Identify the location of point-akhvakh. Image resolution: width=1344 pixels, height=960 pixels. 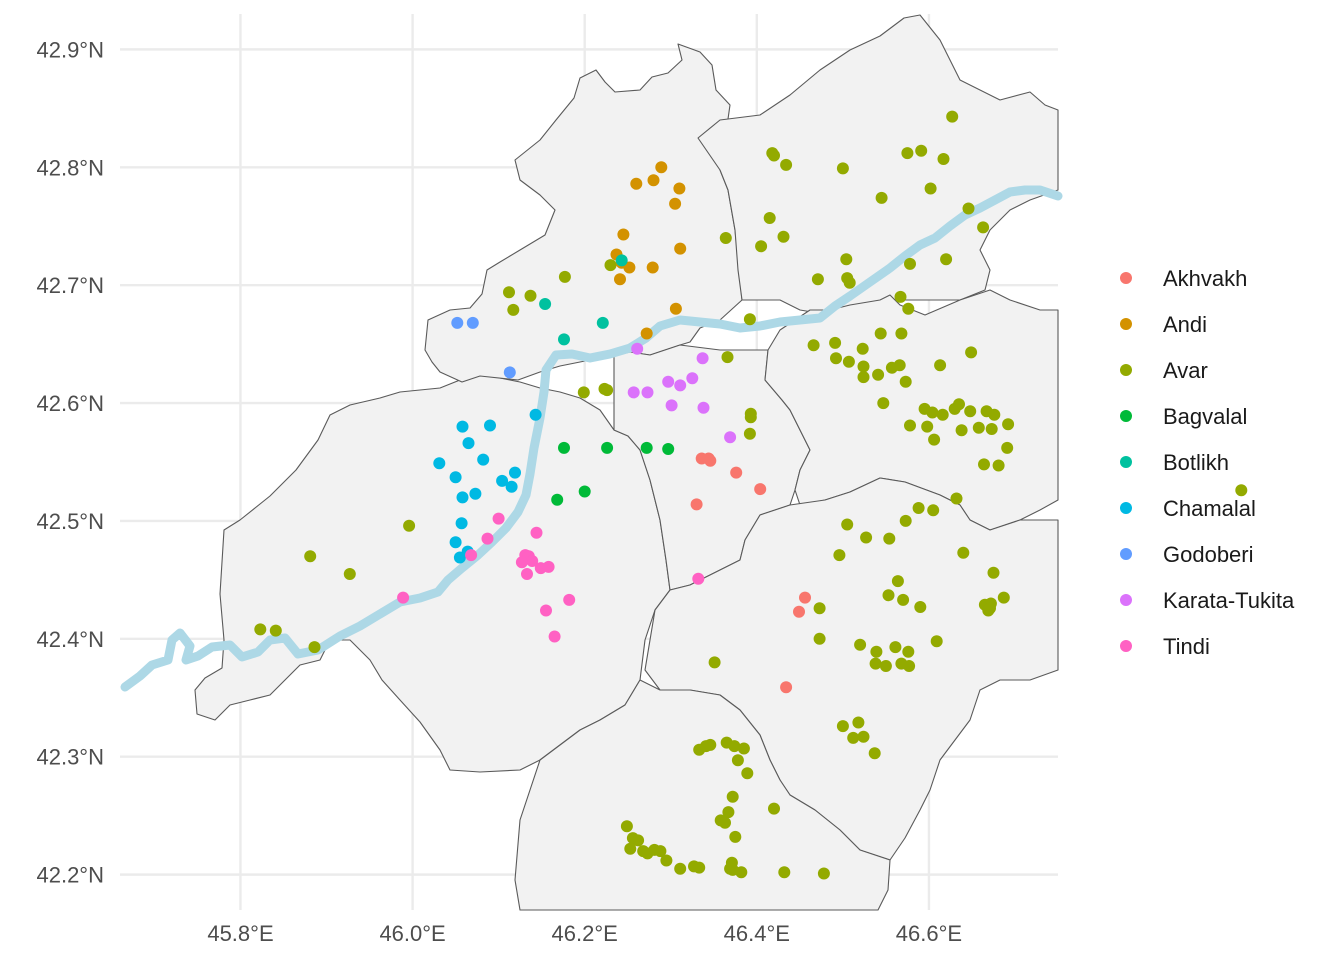
(736, 472).